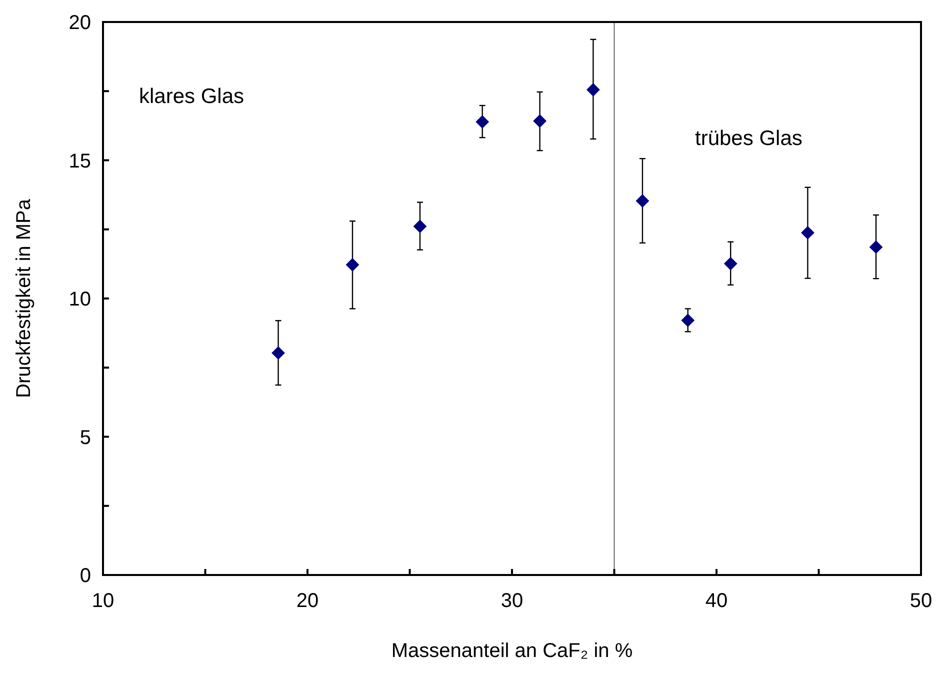  What do you see at coordinates (79, 23) in the screenshot?
I see `y-tick-label: 20` at bounding box center [79, 23].